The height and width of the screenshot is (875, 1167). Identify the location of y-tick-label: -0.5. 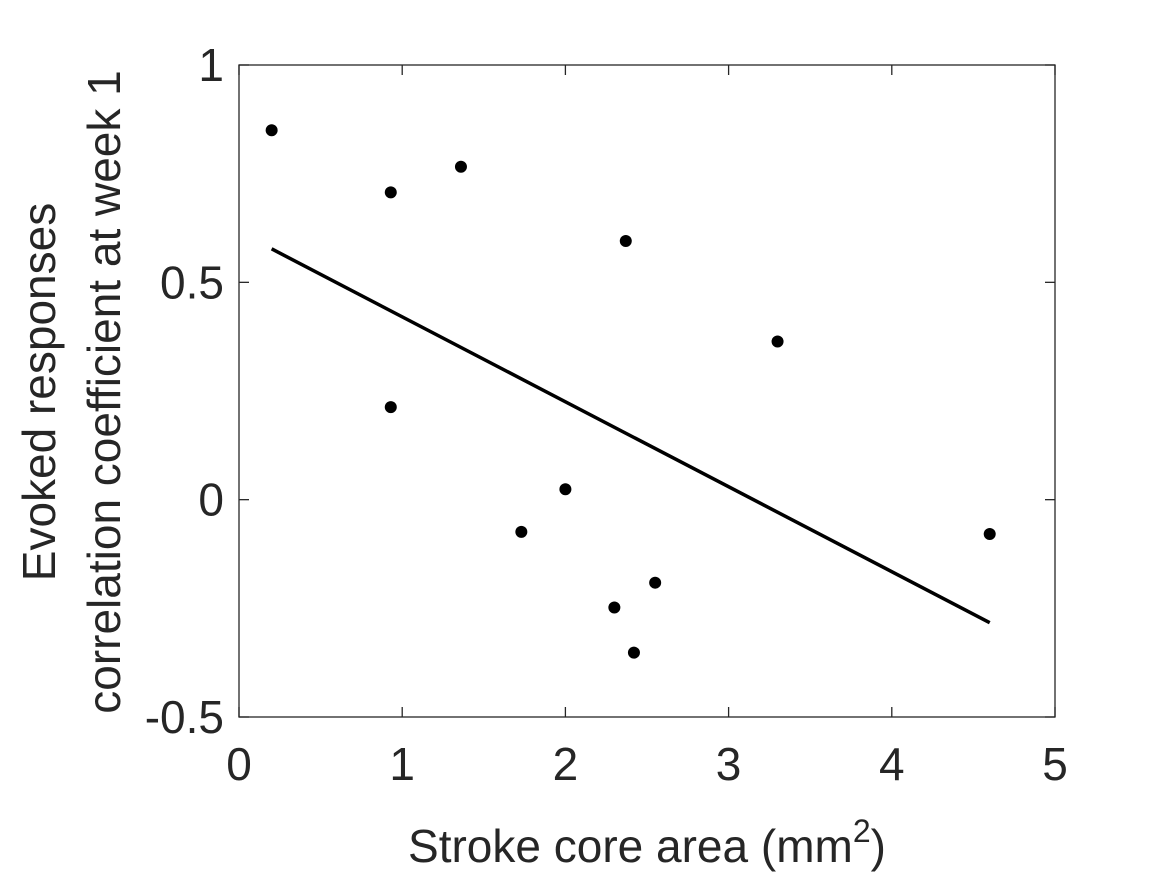
(184, 717).